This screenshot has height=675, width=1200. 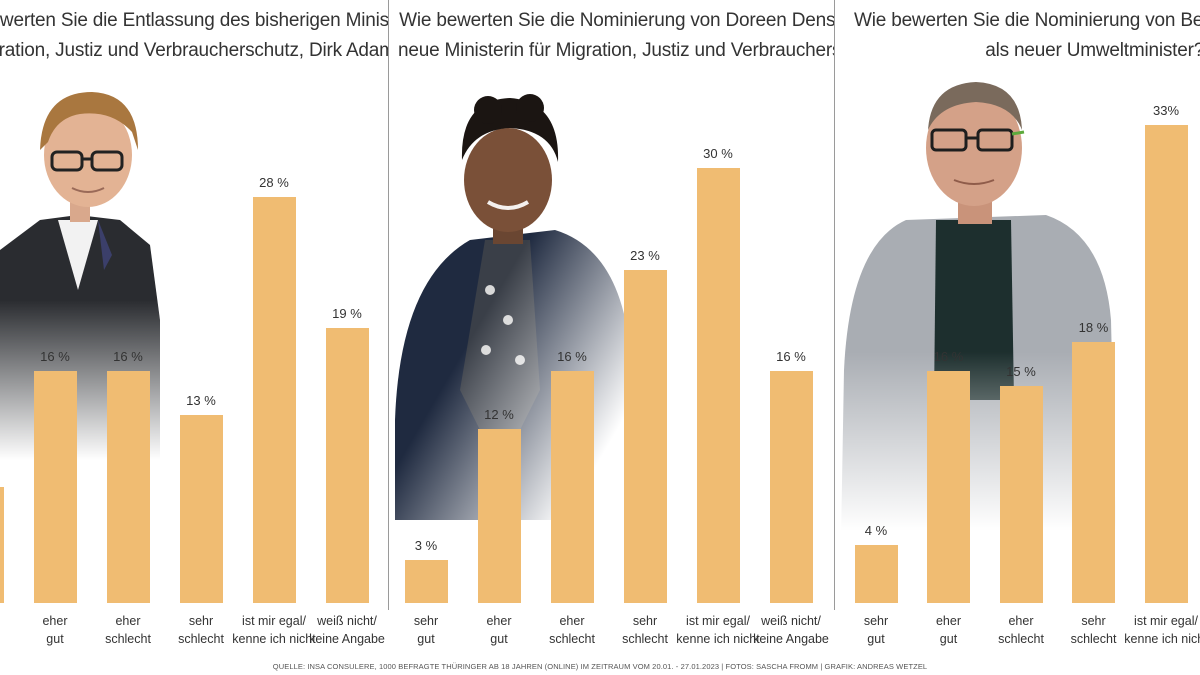 What do you see at coordinates (1093, 327) in the screenshot?
I see `bar-value-label: 18 %` at bounding box center [1093, 327].